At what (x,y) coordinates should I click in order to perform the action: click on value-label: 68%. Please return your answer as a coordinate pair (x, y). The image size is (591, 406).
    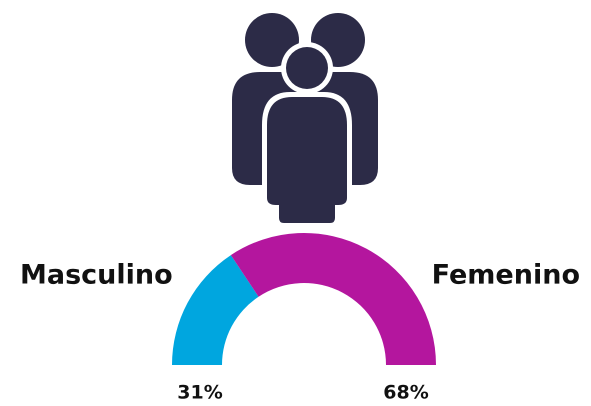
    Looking at the image, I should click on (405, 393).